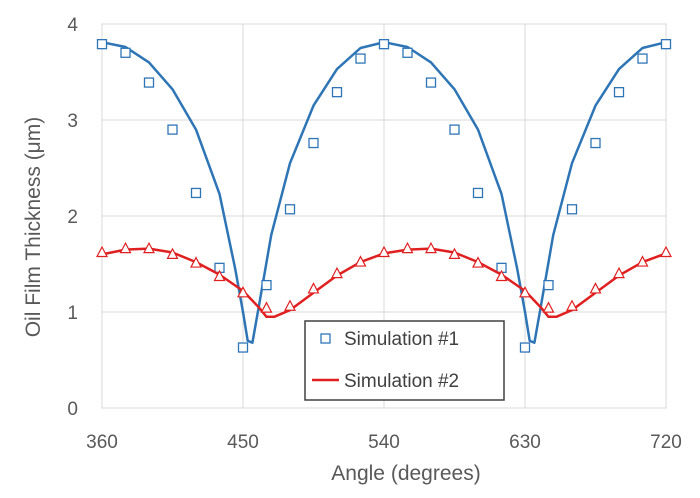 The image size is (700, 498). I want to click on y-tick-label: 1, so click(72, 313).